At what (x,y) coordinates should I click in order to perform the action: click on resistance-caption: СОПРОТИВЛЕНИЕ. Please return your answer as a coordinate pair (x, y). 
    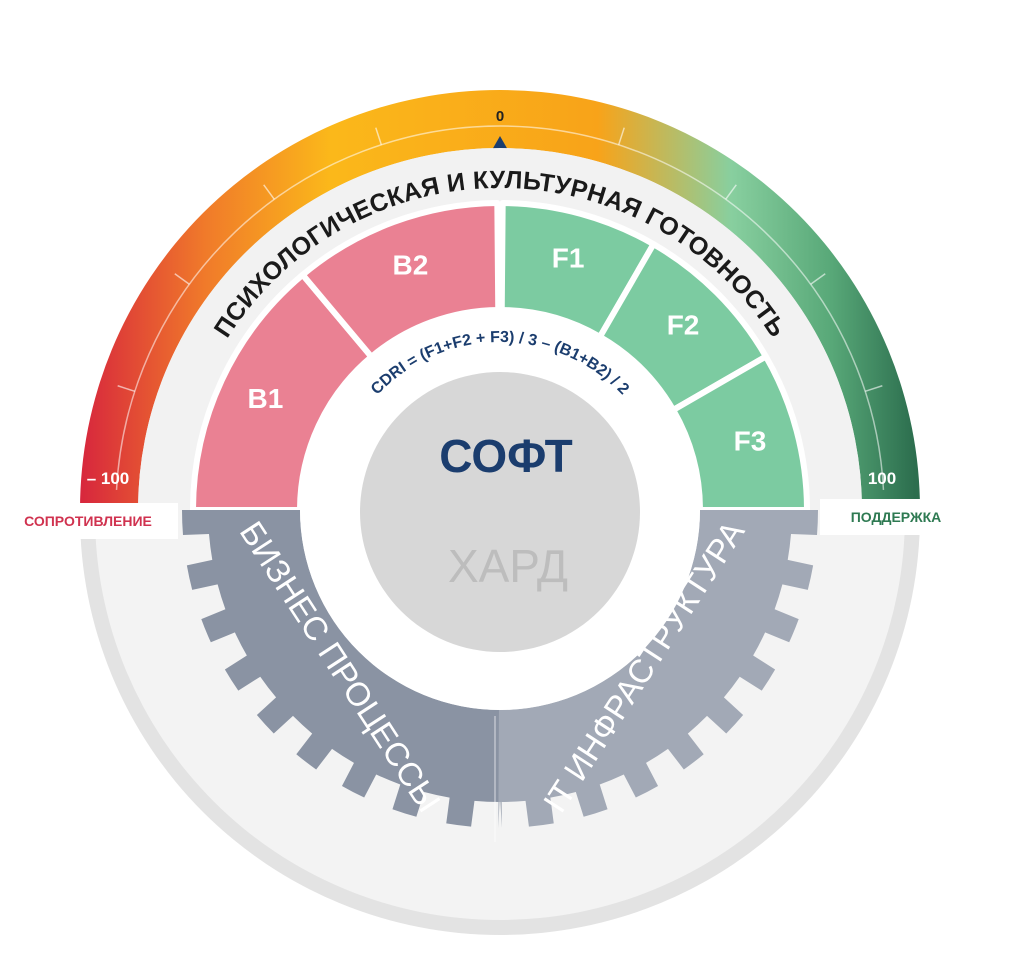
    Looking at the image, I should click on (88, 521).